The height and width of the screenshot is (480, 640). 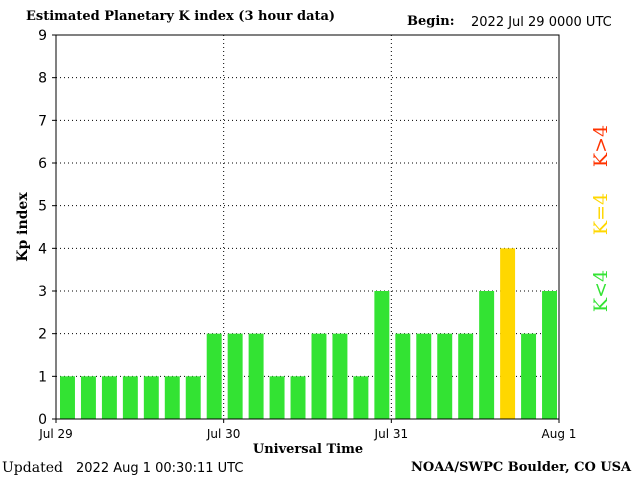 What do you see at coordinates (307, 430) in the screenshot?
I see `x-ticks: Jul 29 Jul 30 Jul 31 Aug 1` at bounding box center [307, 430].